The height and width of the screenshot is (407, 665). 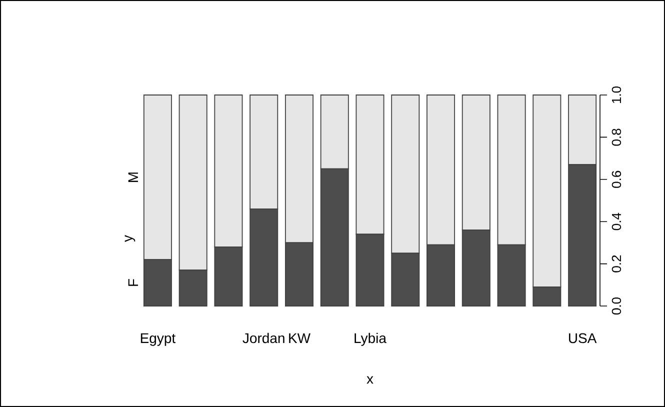 I want to click on x-tick-label: USA, so click(x=582, y=338).